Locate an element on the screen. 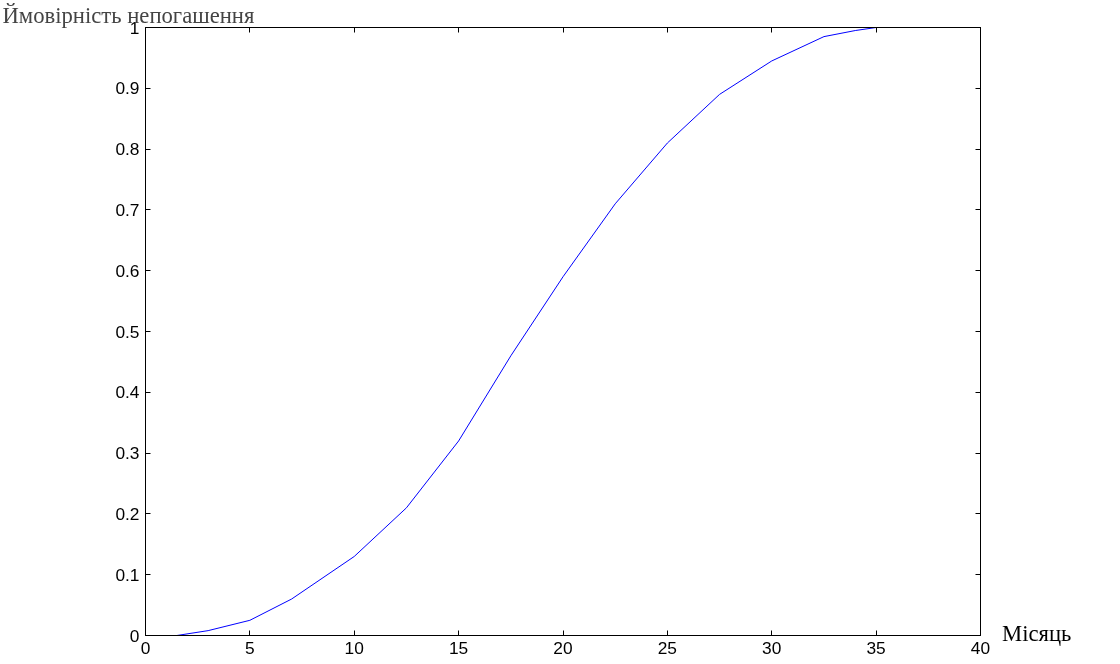 This screenshot has height=664, width=1120. x-tick-label: 15 is located at coordinates (458, 647).